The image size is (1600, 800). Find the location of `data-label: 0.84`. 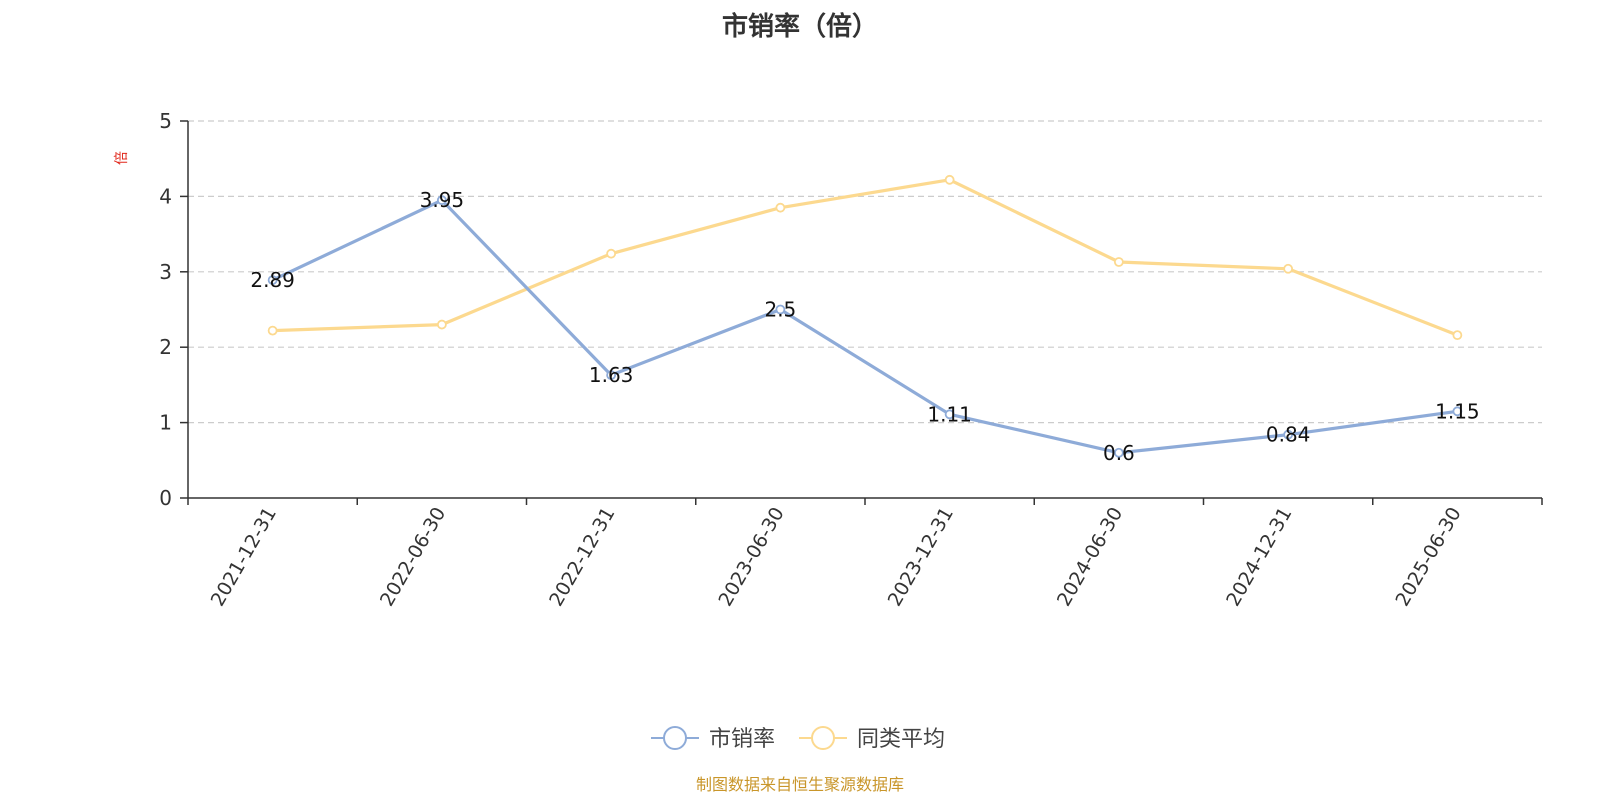

data-label: 0.84 is located at coordinates (1288, 435).